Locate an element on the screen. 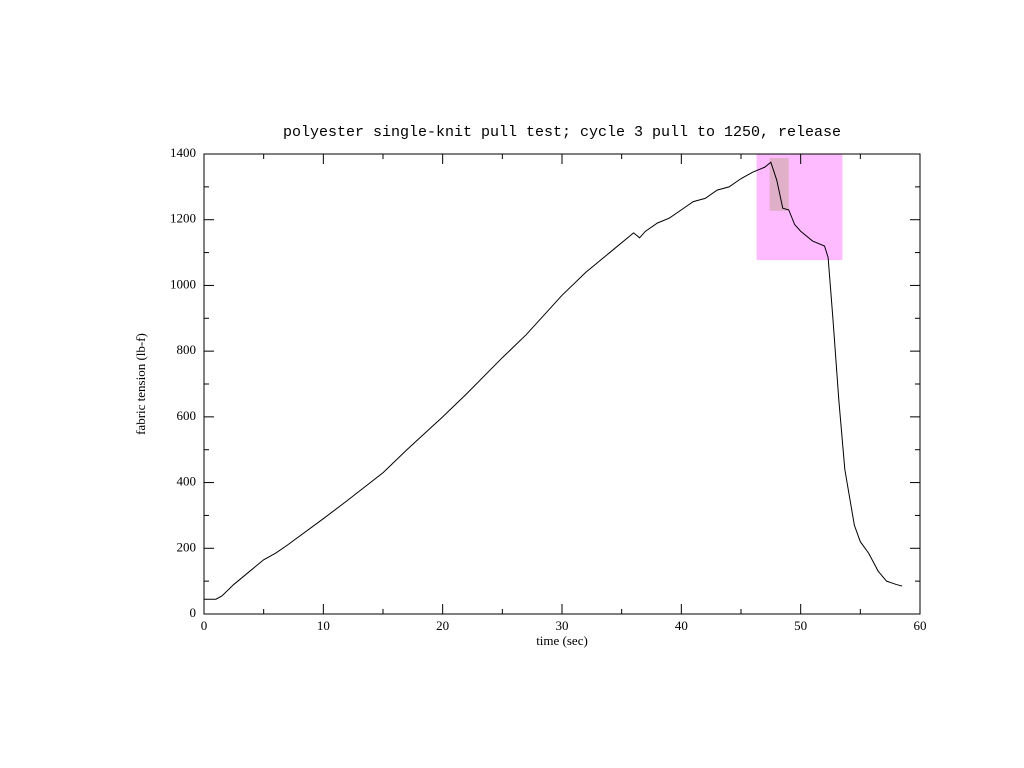  x-tick-label: 20 is located at coordinates (442, 625).